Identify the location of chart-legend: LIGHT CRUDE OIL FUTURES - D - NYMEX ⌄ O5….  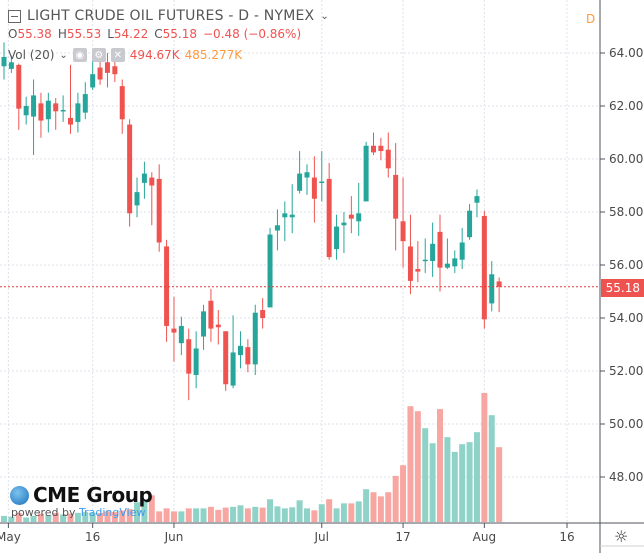
(168, 35).